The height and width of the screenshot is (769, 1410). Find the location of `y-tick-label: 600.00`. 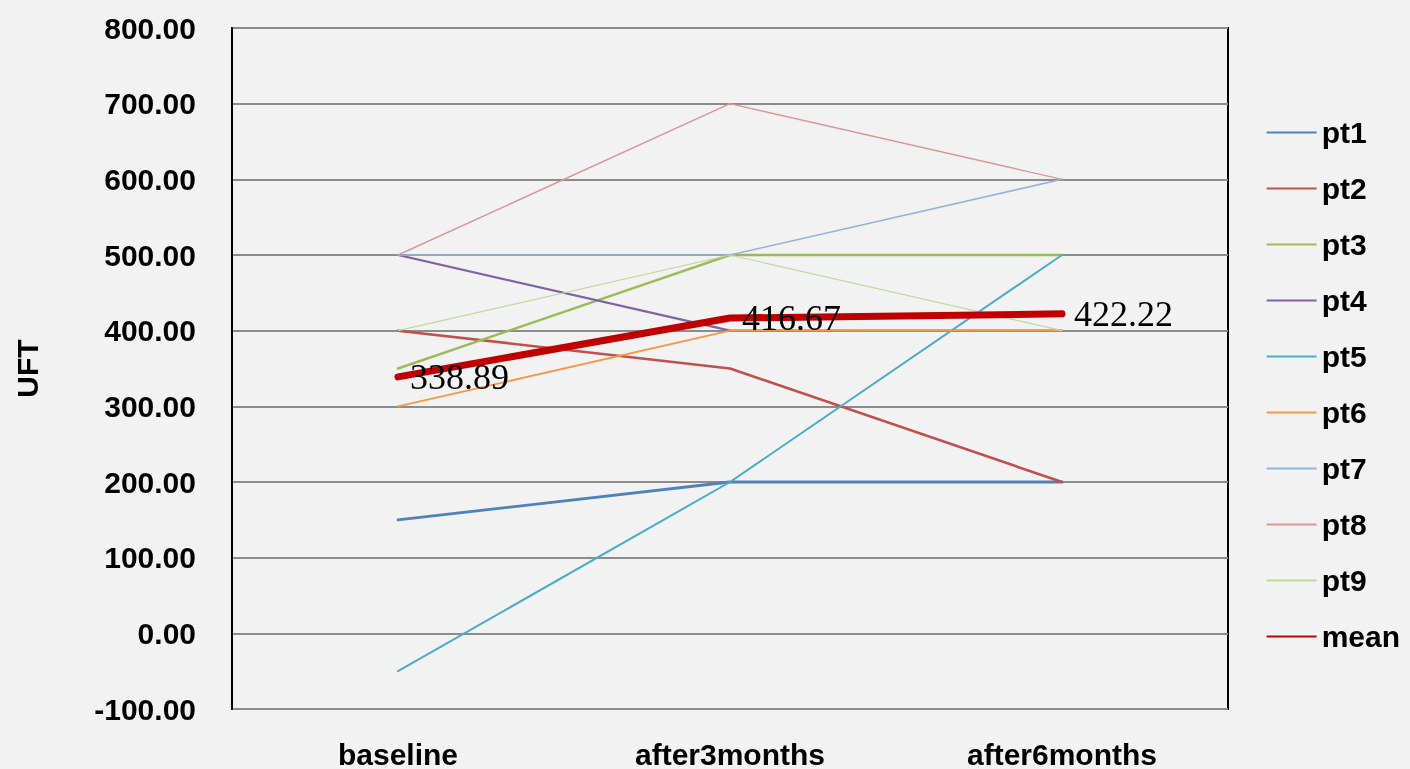

y-tick-label: 600.00 is located at coordinates (150, 179).